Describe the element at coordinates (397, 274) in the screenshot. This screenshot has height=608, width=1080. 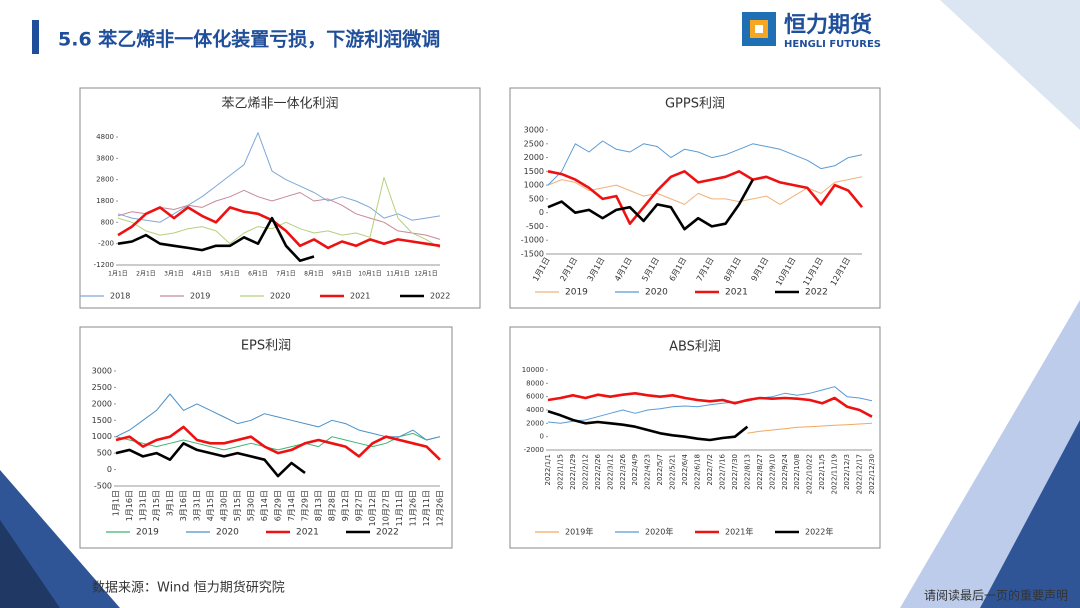
I see `x-tick-label: 11月1日` at that location.